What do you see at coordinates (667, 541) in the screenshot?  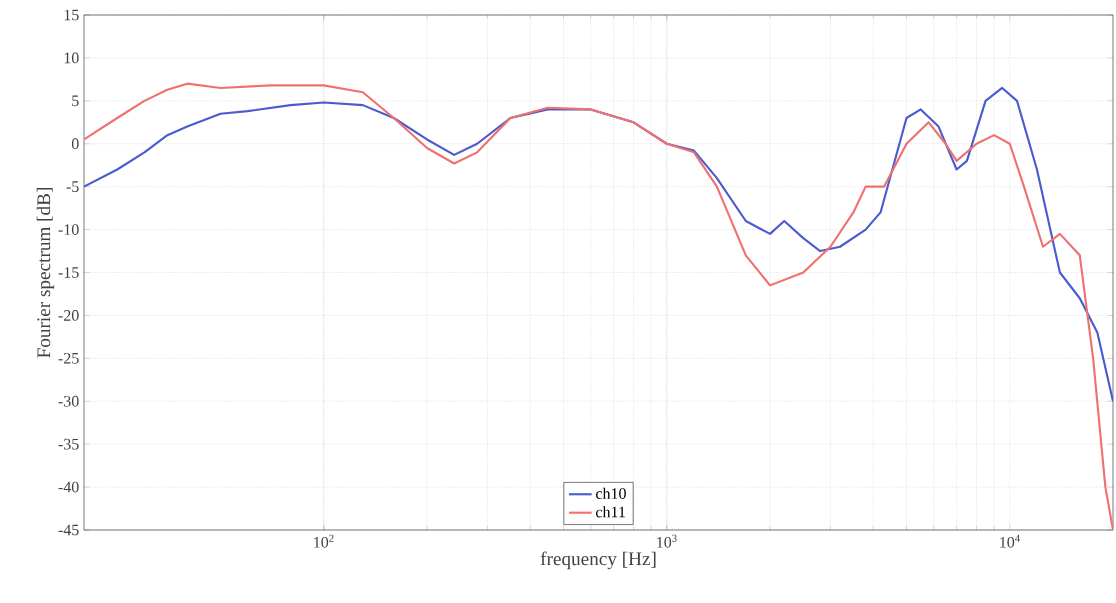 I see `x-tick-label: 10$^{3}$` at bounding box center [667, 541].